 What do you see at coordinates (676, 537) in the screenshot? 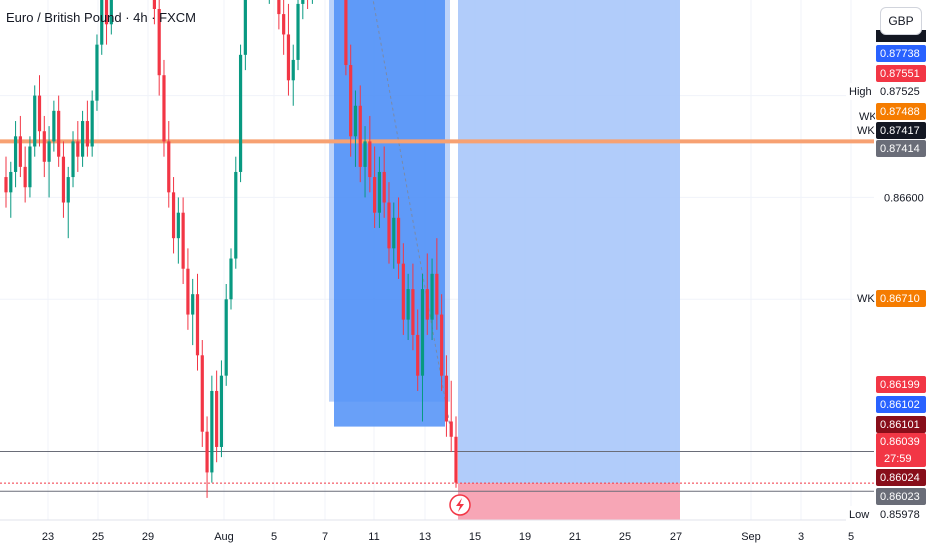
I see `x-tick-label-12: 27` at bounding box center [676, 537].